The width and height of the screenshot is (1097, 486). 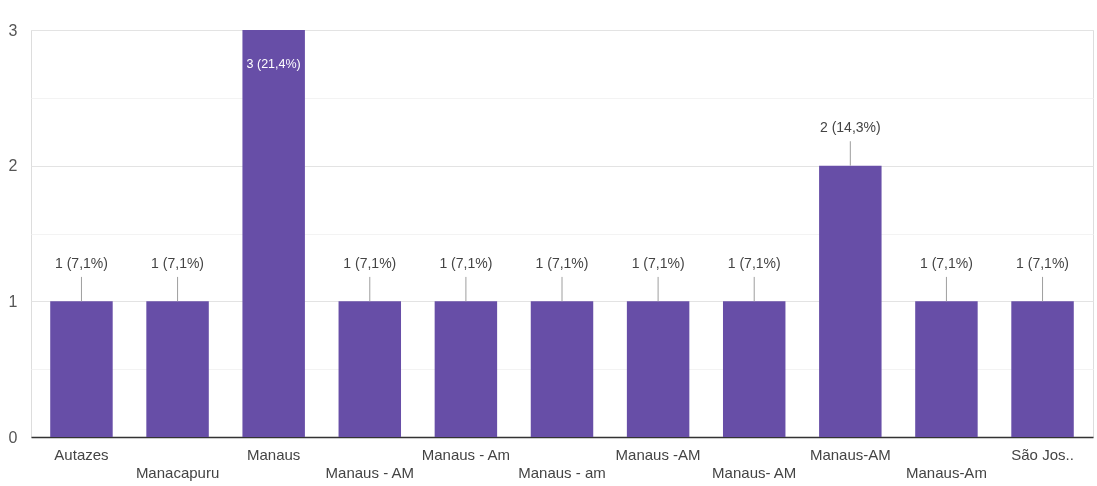 I want to click on x-tick-label: Manaus-Am, so click(x=946, y=472).